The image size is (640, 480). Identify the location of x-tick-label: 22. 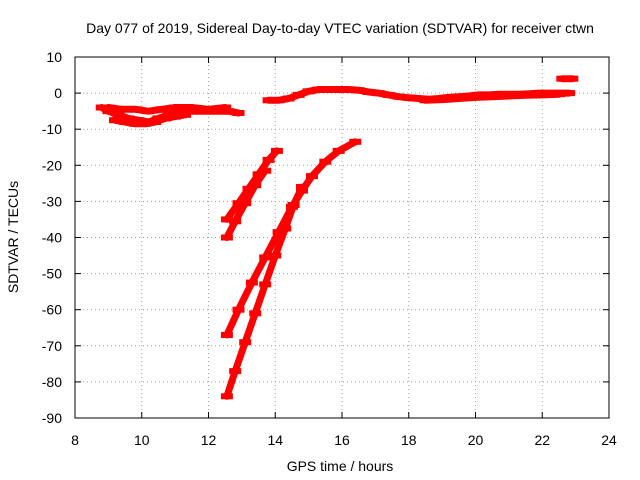
(542, 440).